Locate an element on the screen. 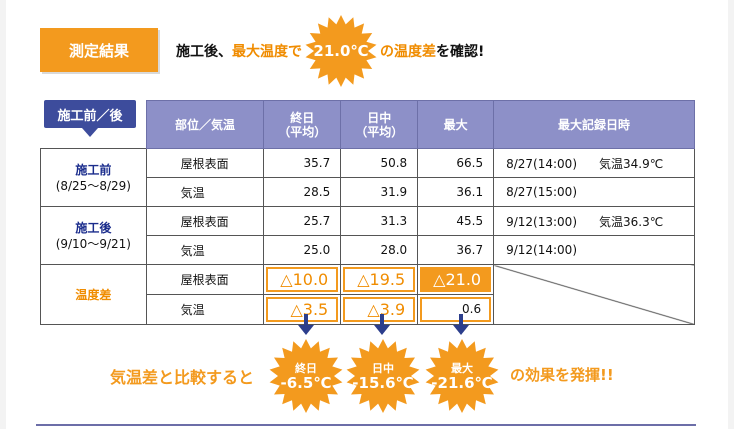  summary-lead: 気温差と比較すると is located at coordinates (182, 377).